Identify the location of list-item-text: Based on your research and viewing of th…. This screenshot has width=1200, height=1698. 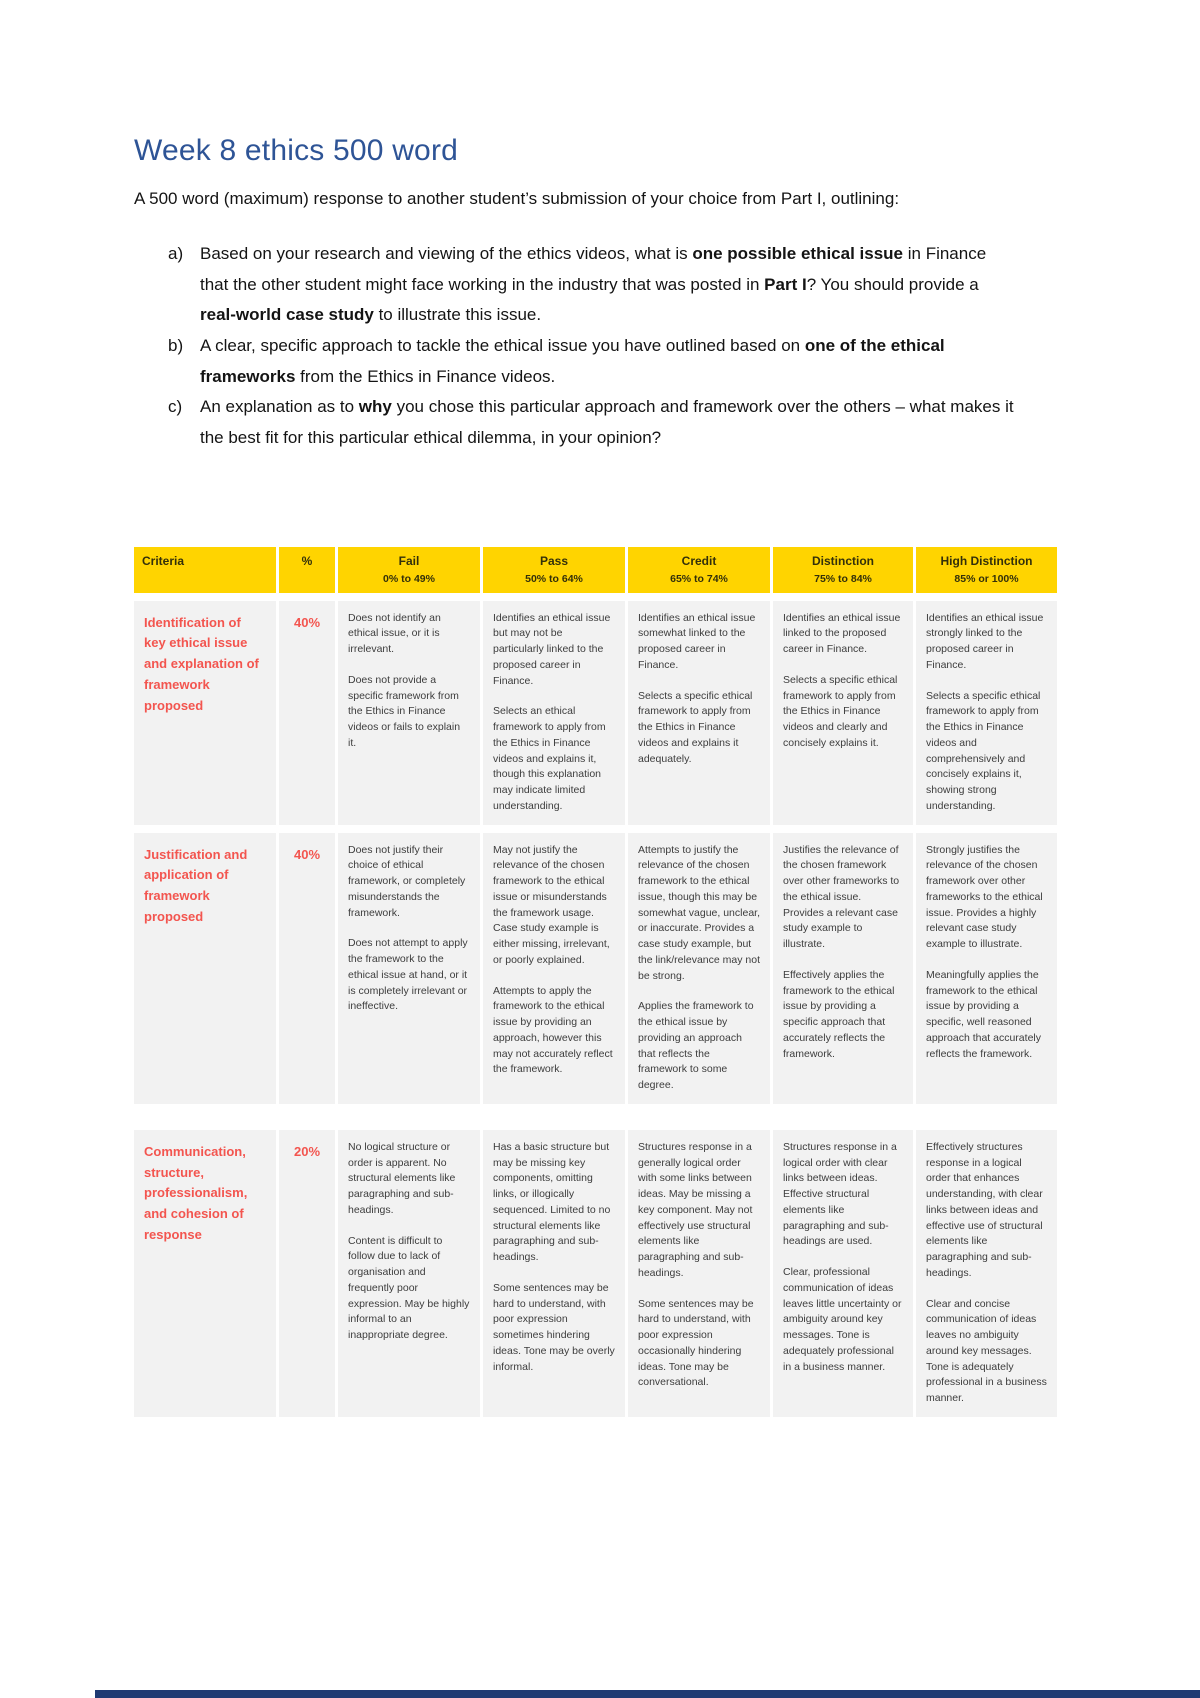
(593, 284).